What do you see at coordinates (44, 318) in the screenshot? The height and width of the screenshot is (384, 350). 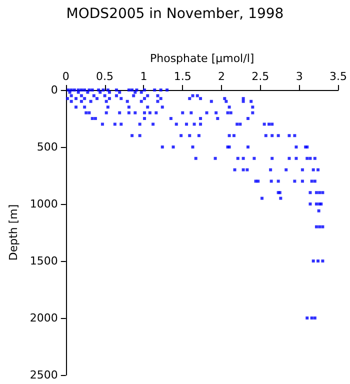 I see `y-tick-label: 2000` at bounding box center [44, 318].